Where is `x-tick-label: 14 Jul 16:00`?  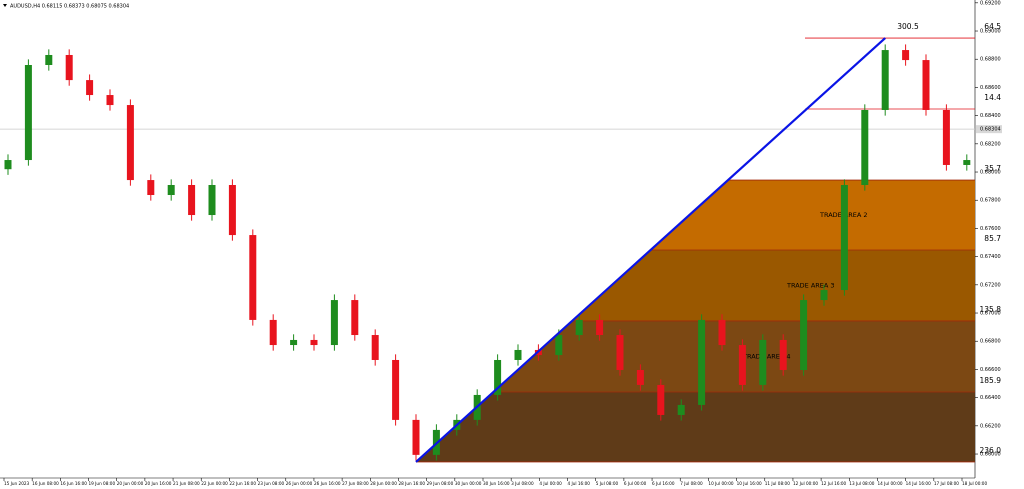
x-tick-label: 14 Jul 16:00 is located at coordinates (918, 483).